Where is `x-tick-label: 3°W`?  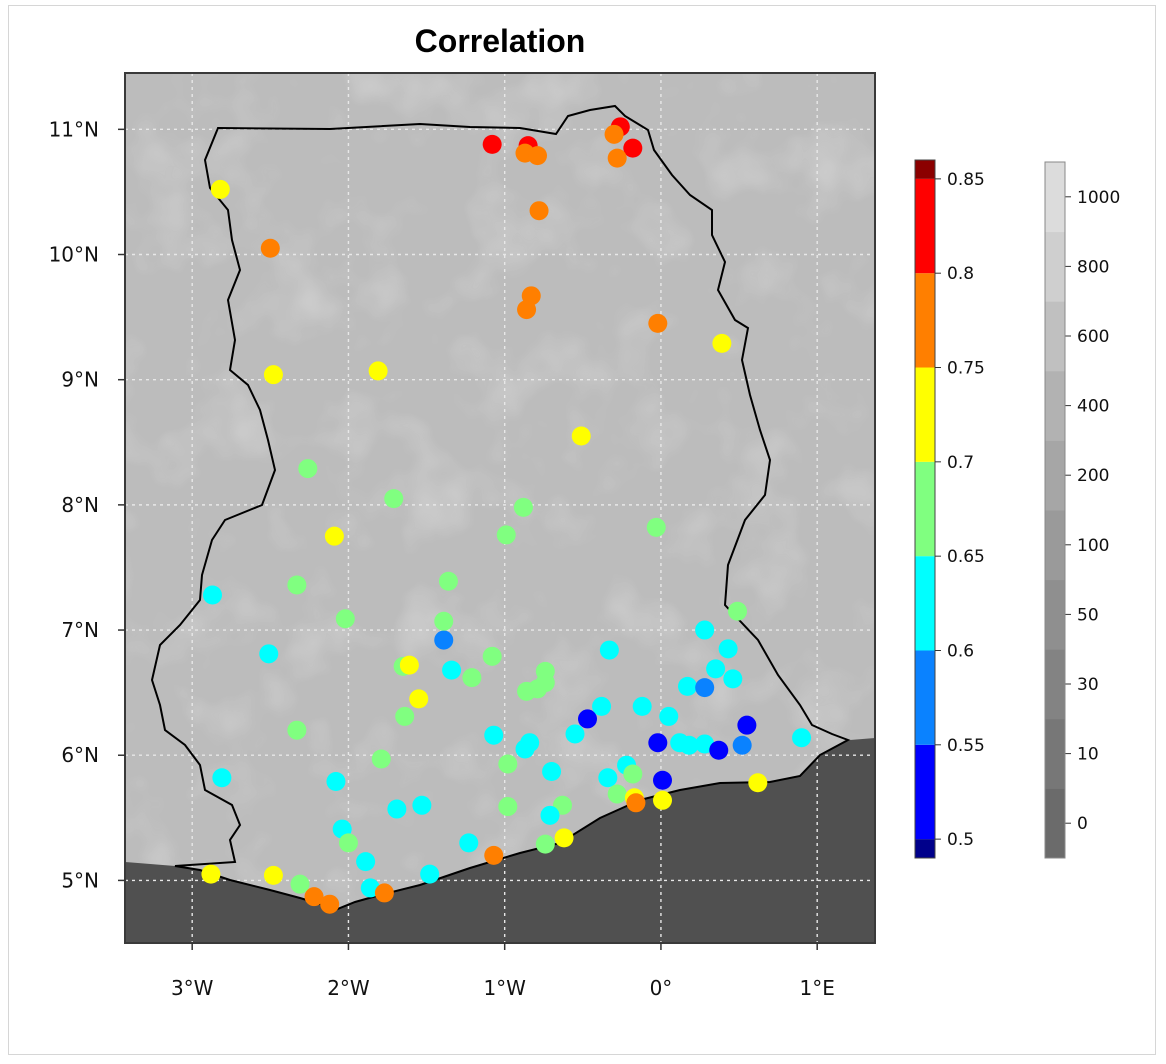
x-tick-label: 3°W is located at coordinates (192, 988).